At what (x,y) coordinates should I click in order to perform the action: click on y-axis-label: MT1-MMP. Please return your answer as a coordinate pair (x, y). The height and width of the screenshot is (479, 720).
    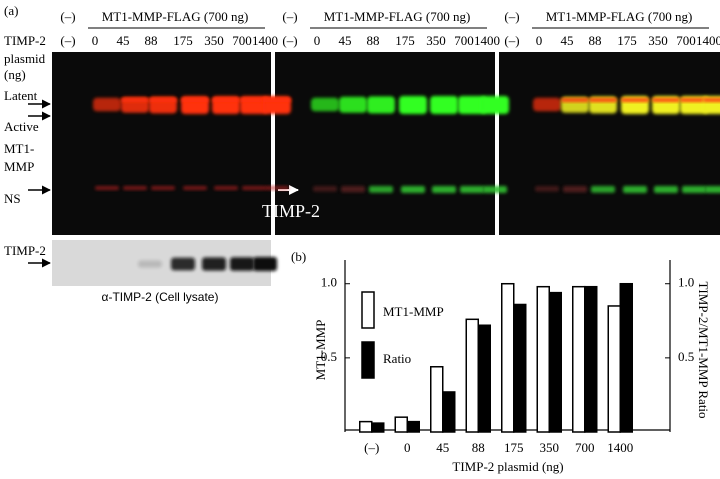
    Looking at the image, I should click on (320, 350).